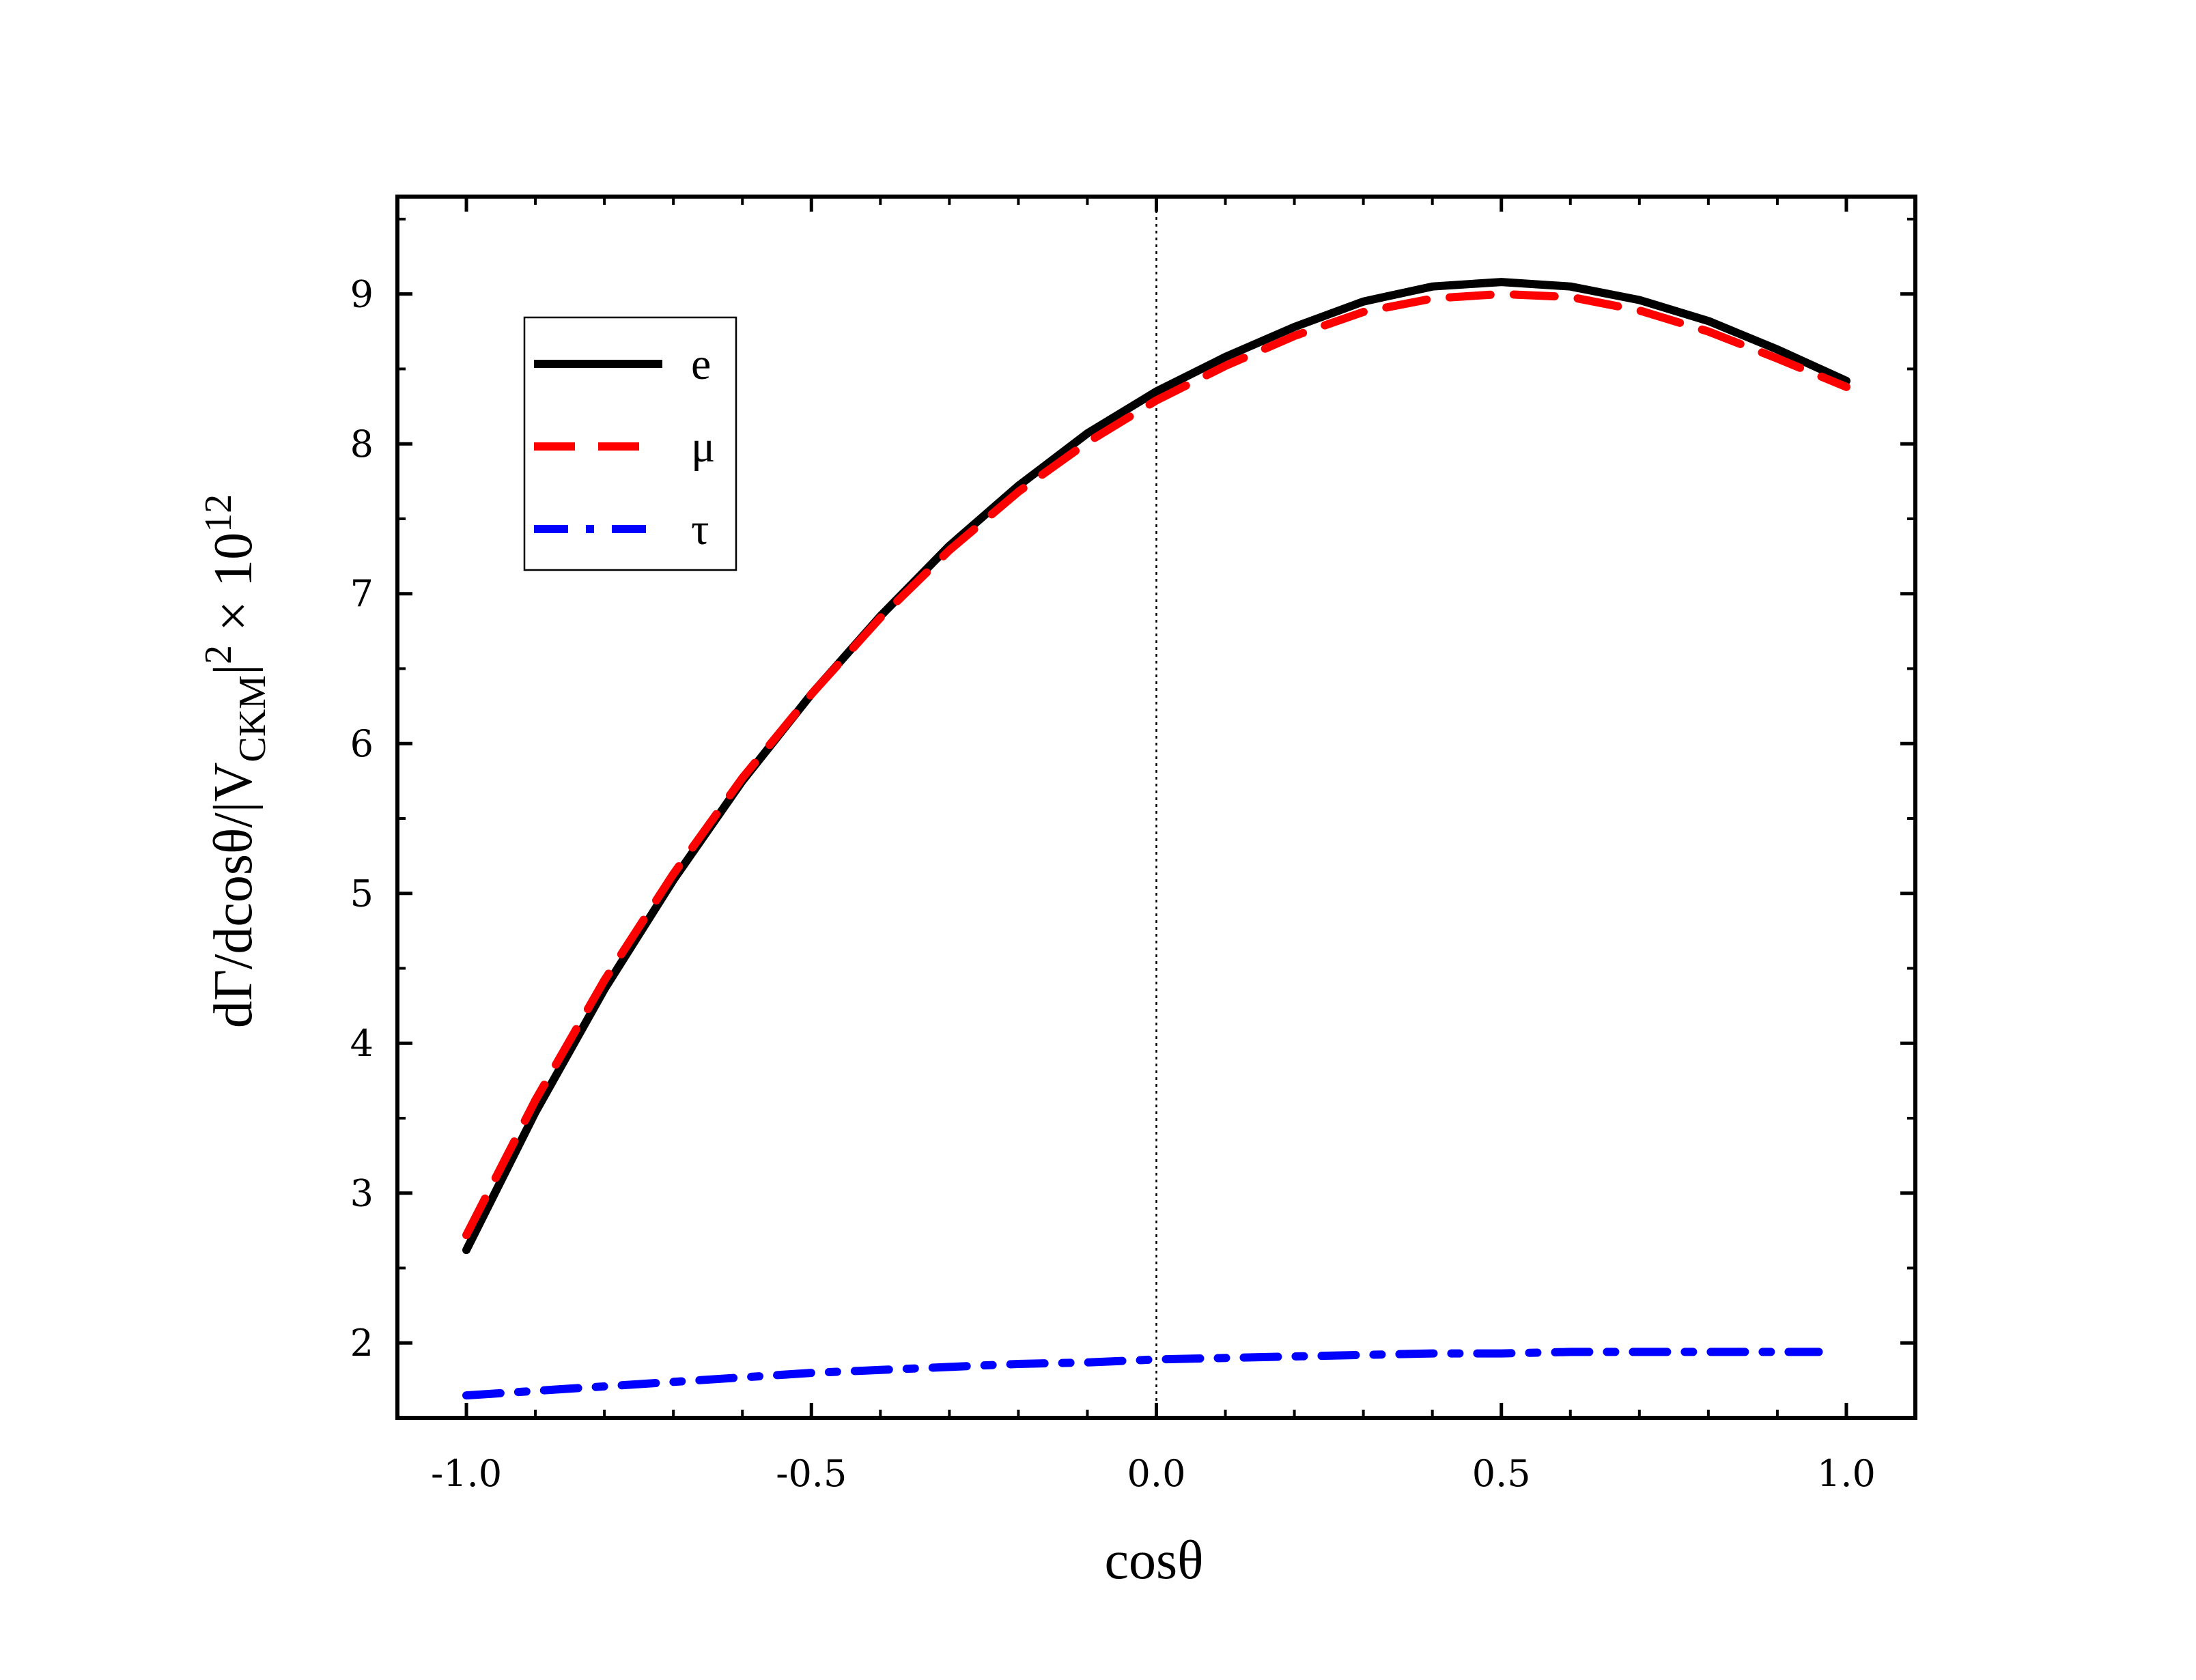 The height and width of the screenshot is (1680, 2196). Describe the element at coordinates (1154, 1560) in the screenshot. I see `x-axis-title: cosθ` at that location.